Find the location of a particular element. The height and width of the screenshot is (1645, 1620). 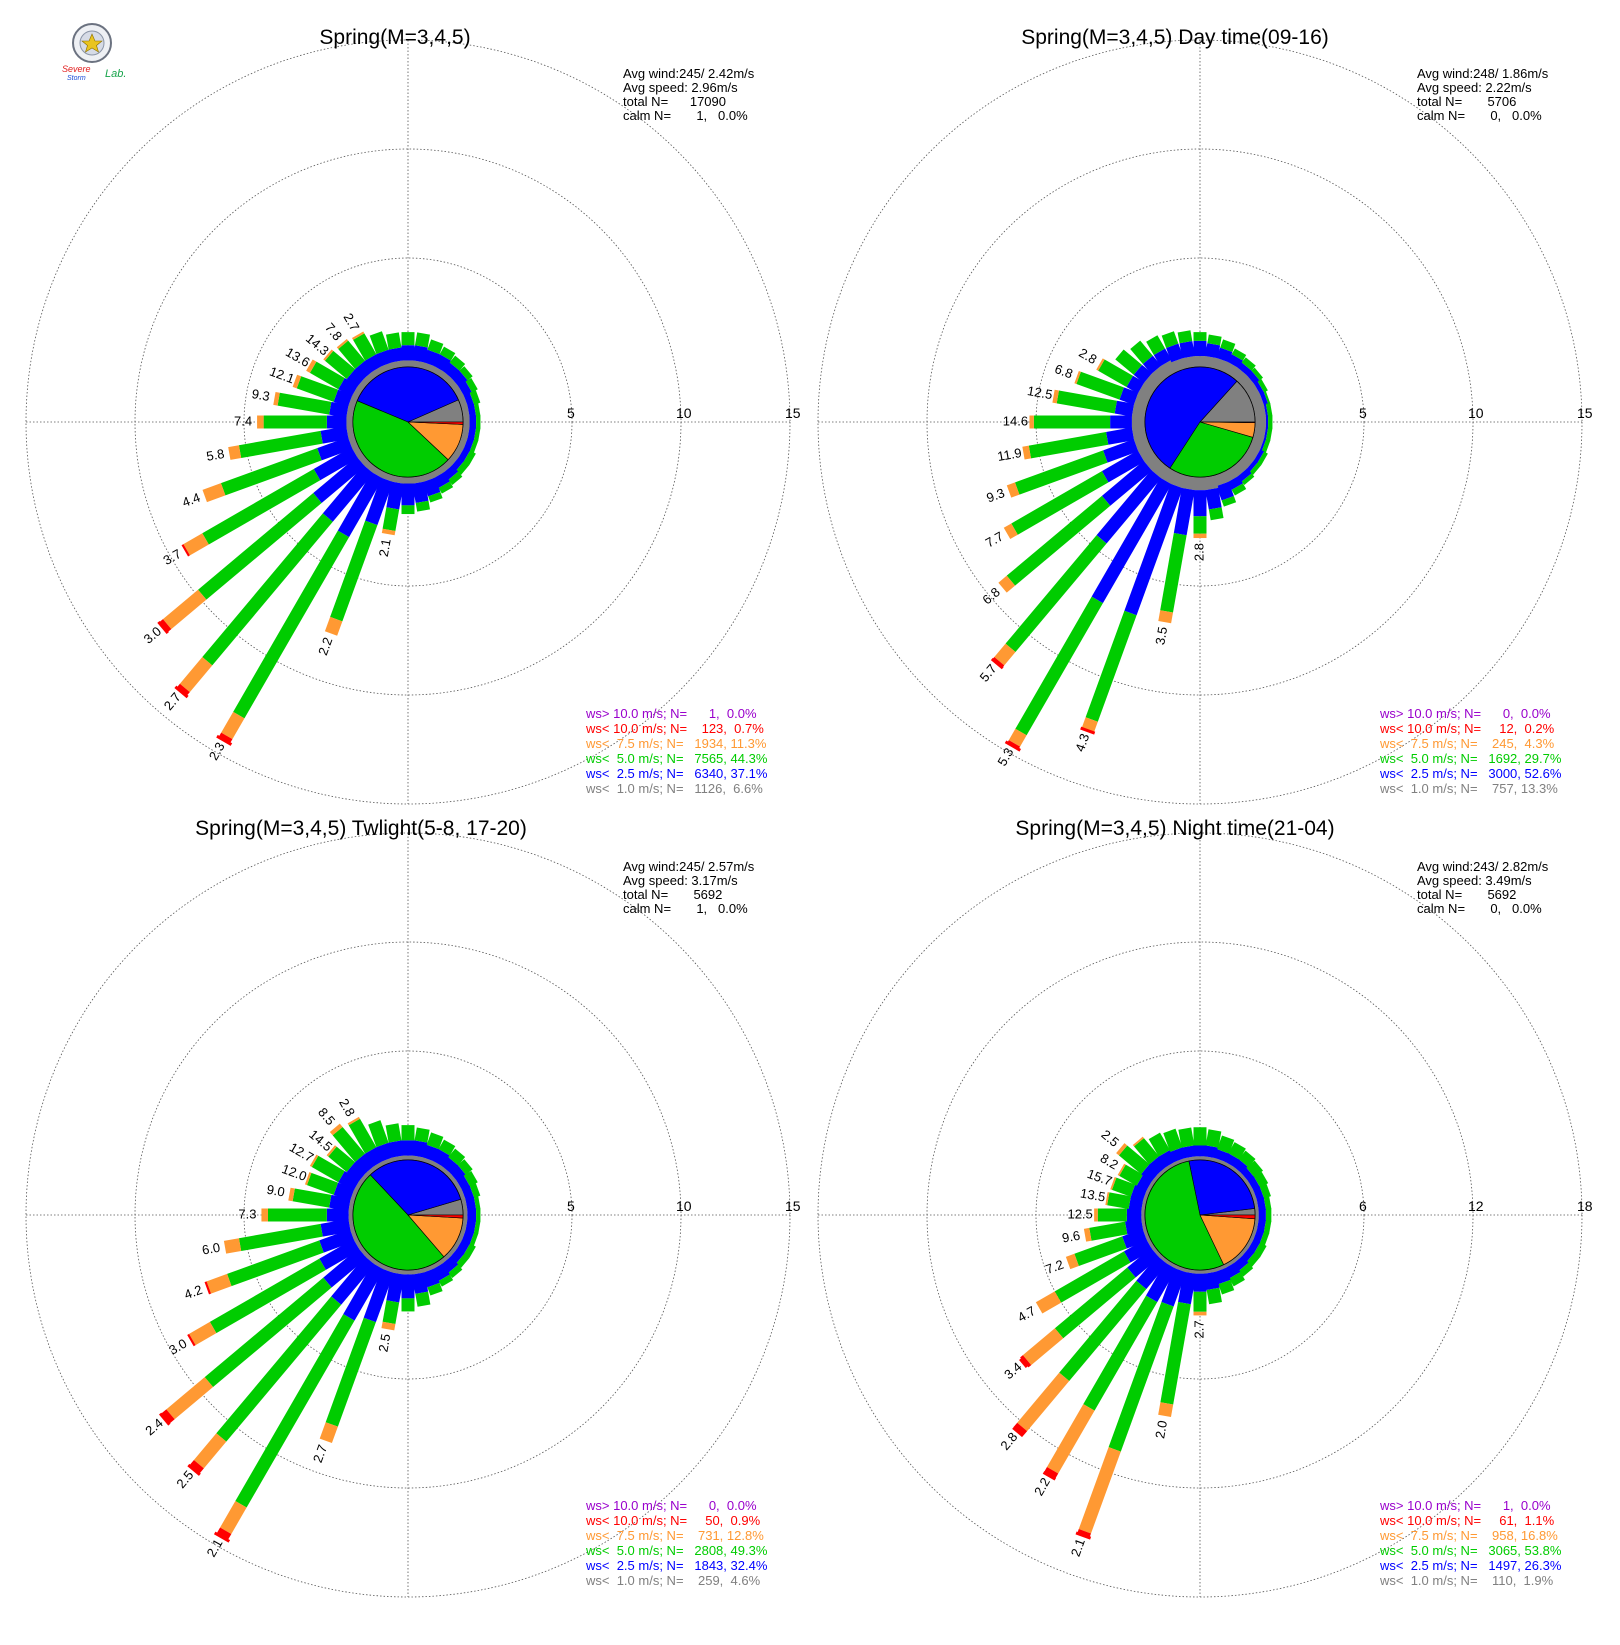

stats-line: calm N= 0, 0.0% is located at coordinates (1479, 115).